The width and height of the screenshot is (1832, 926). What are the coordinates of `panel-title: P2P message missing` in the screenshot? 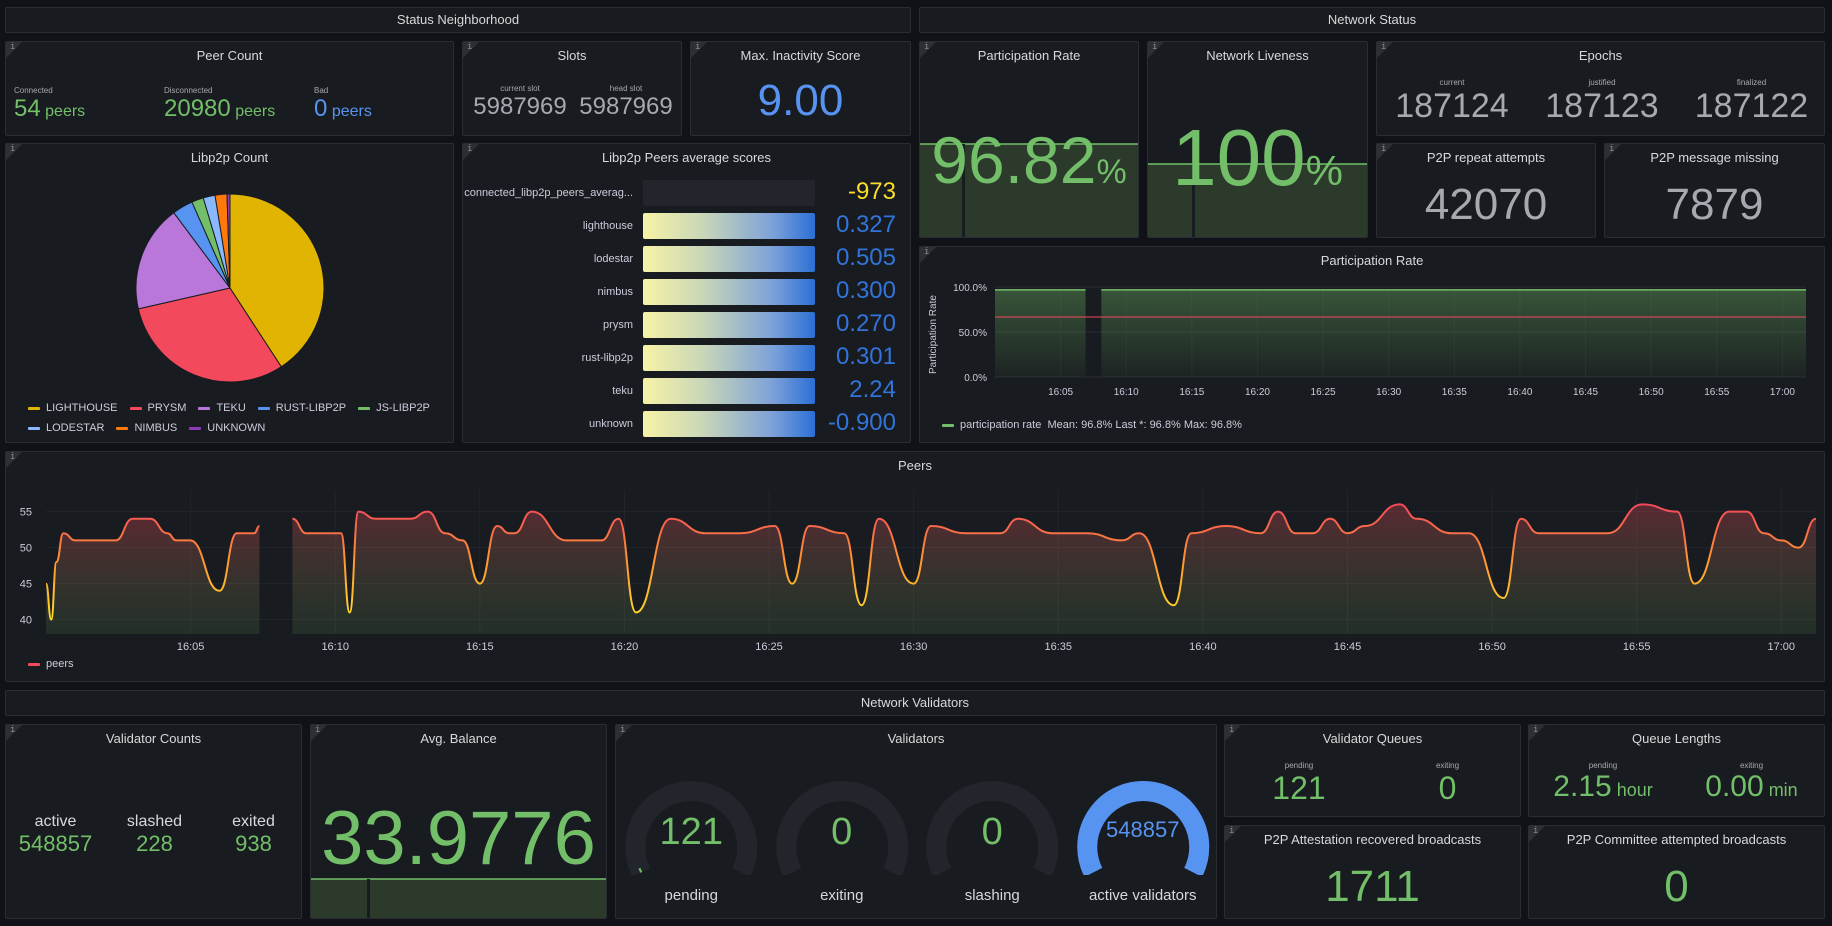 It's located at (1714, 157).